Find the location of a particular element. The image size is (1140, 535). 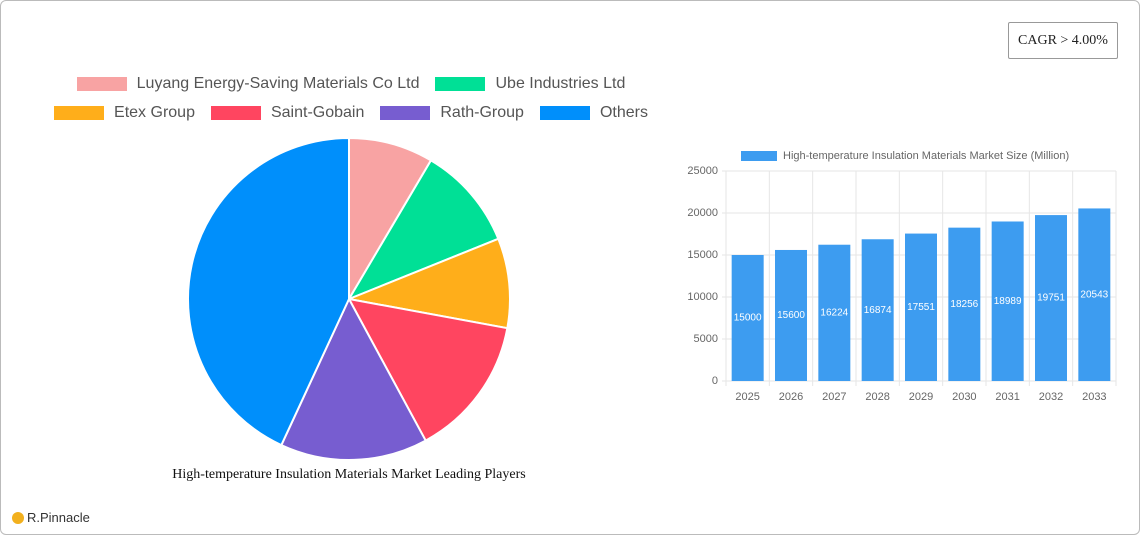

value-label: 16874 is located at coordinates (878, 310).